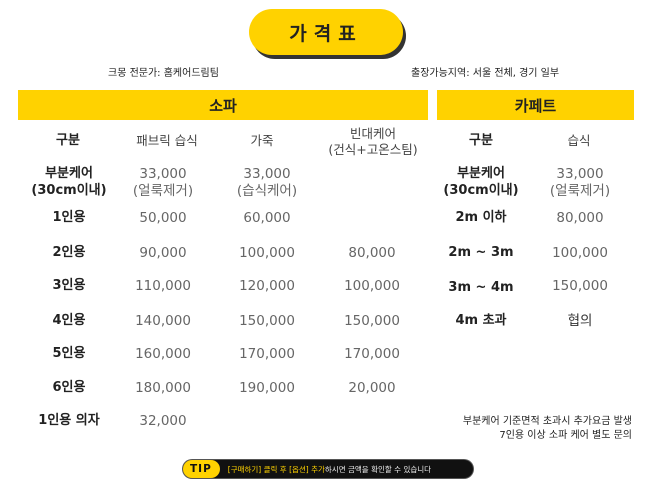 The height and width of the screenshot is (488, 652). I want to click on sofa-row-bedbug: 80,000, so click(372, 253).